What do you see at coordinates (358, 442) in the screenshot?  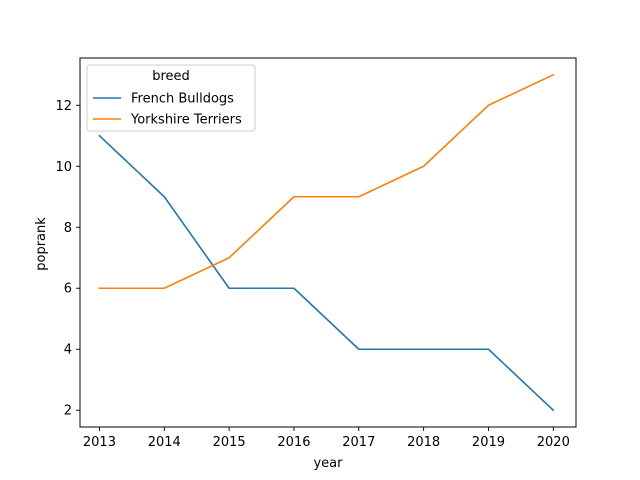 I see `x-tick-label: 2017` at bounding box center [358, 442].